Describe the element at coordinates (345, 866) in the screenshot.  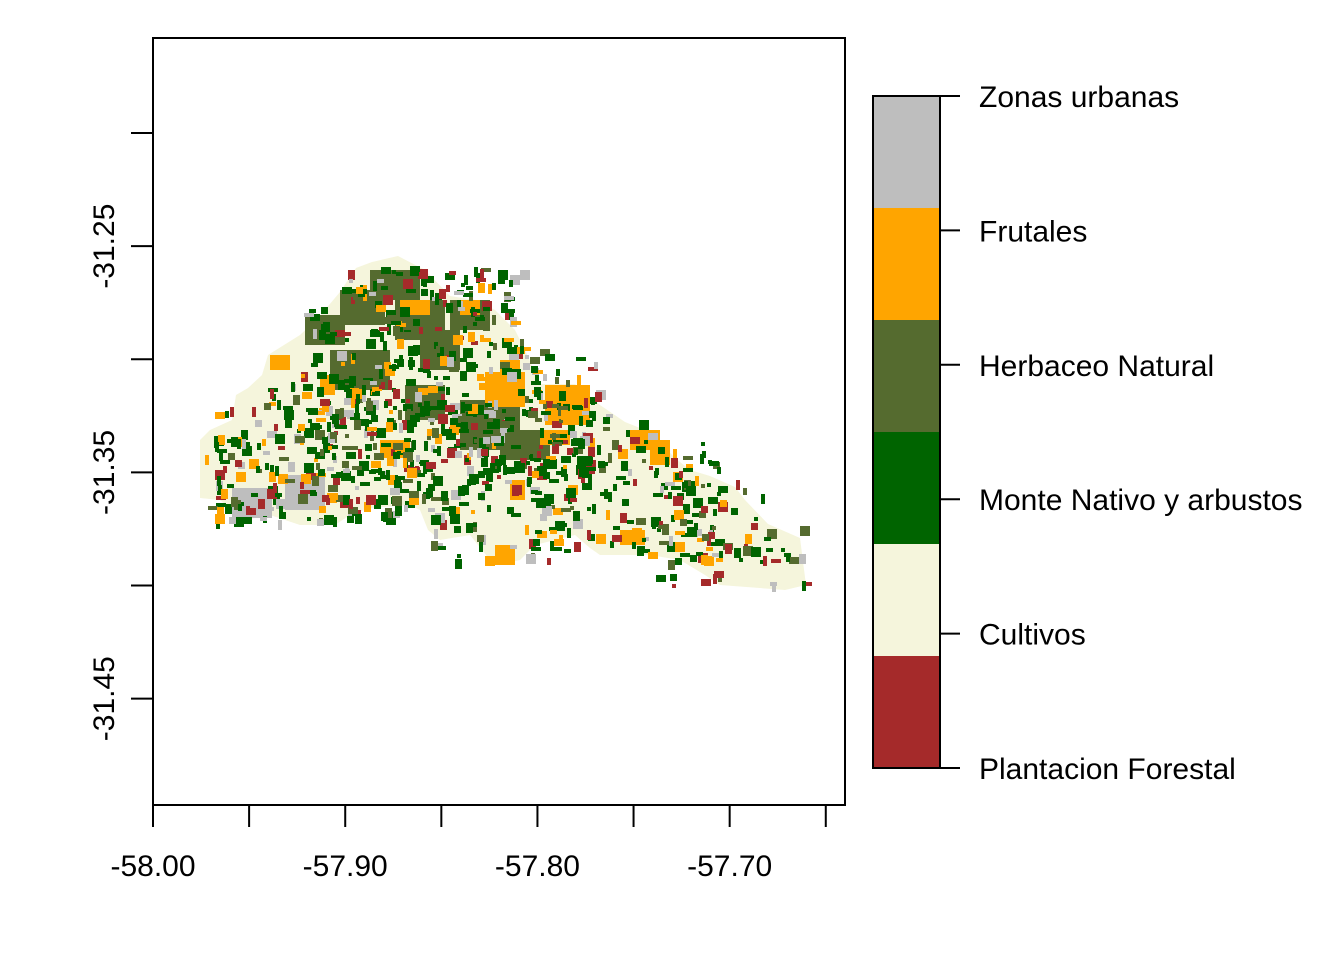
I see `x-tick-label: -57.90` at that location.